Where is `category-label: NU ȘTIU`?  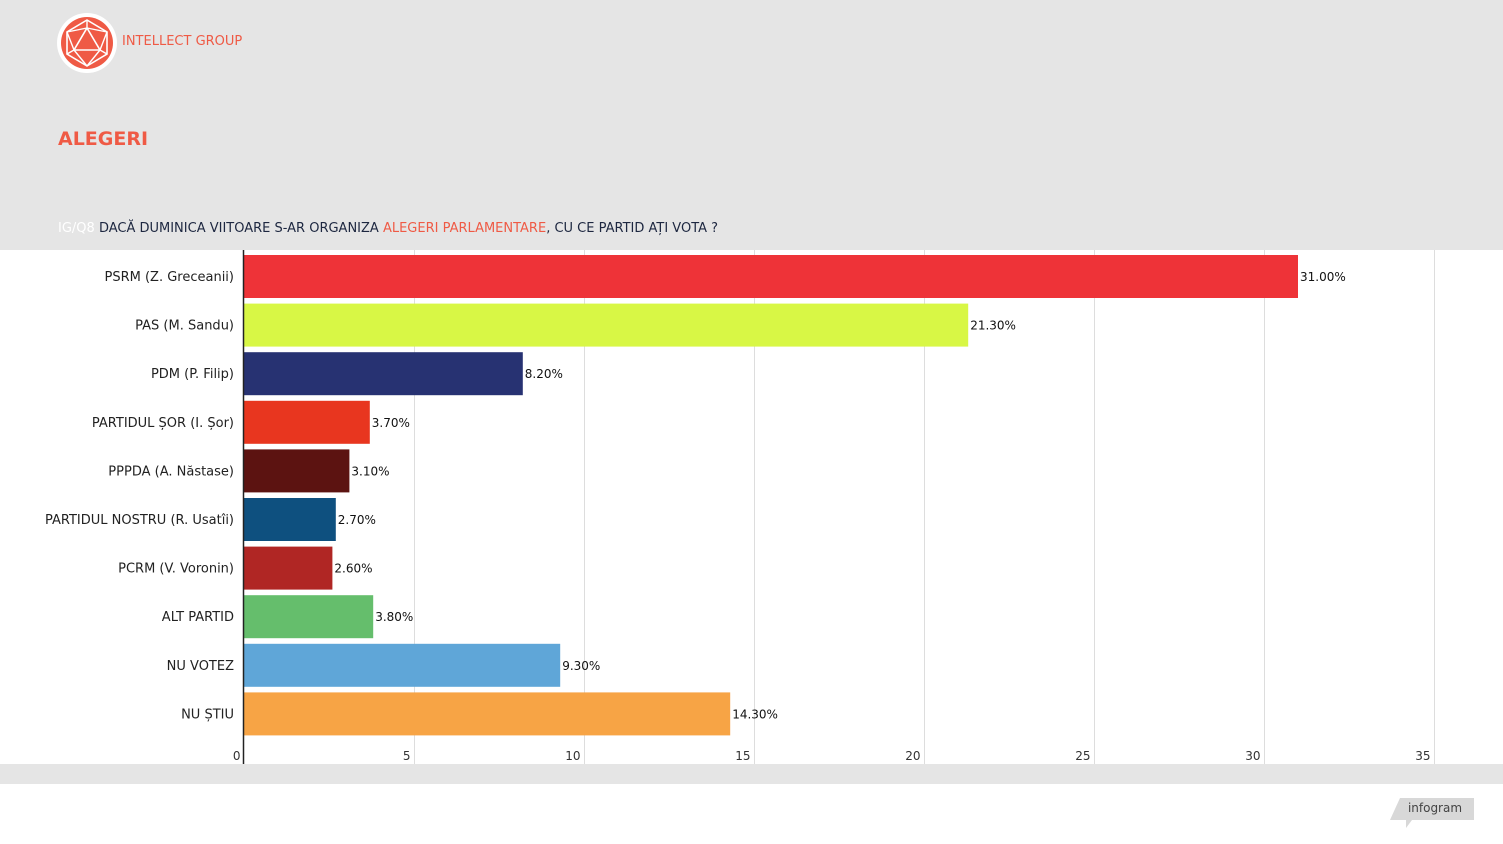 category-label: NU ȘTIU is located at coordinates (207, 714).